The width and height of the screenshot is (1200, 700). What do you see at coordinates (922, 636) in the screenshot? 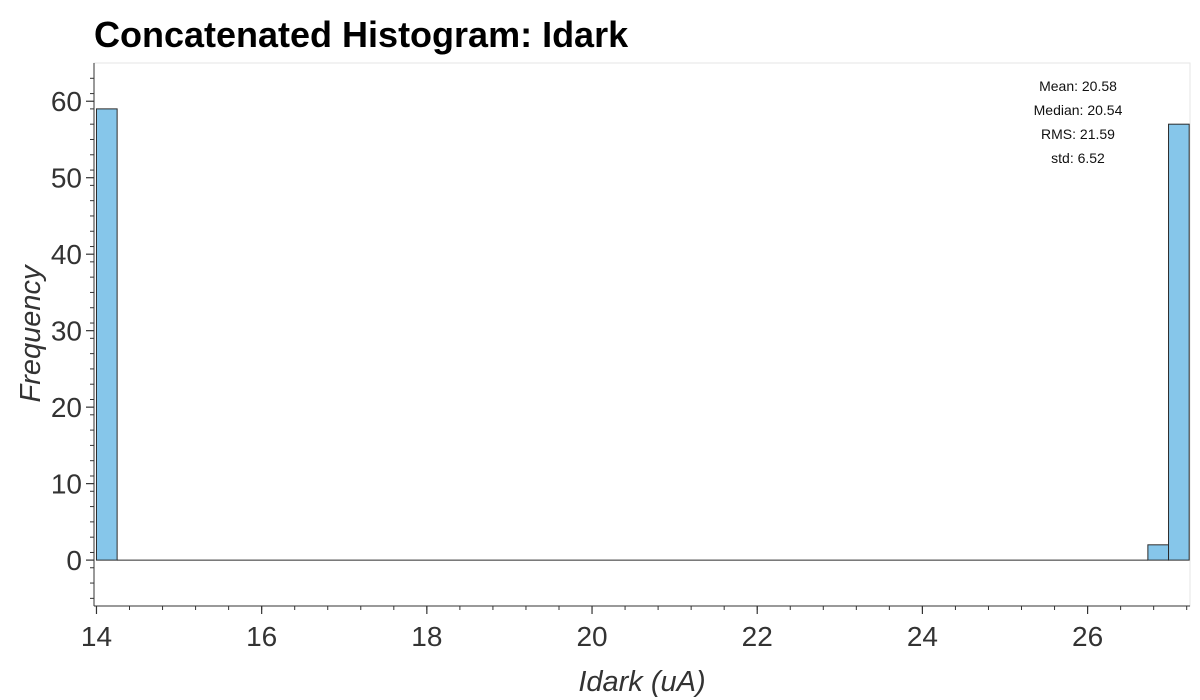
I see `x-tick-label: 24` at bounding box center [922, 636].